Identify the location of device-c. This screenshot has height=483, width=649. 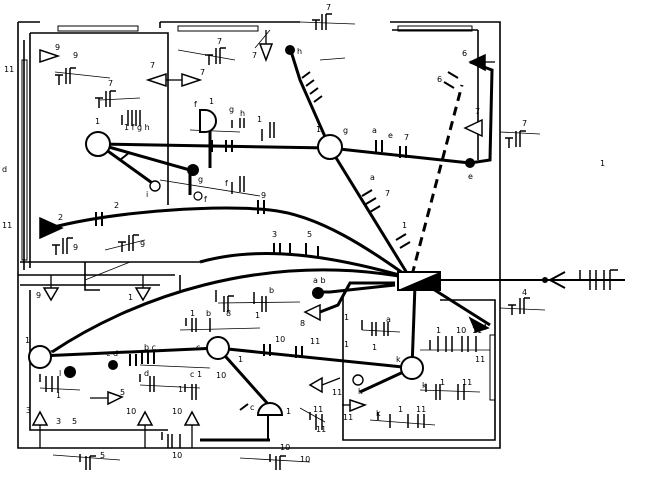
(270, 409).